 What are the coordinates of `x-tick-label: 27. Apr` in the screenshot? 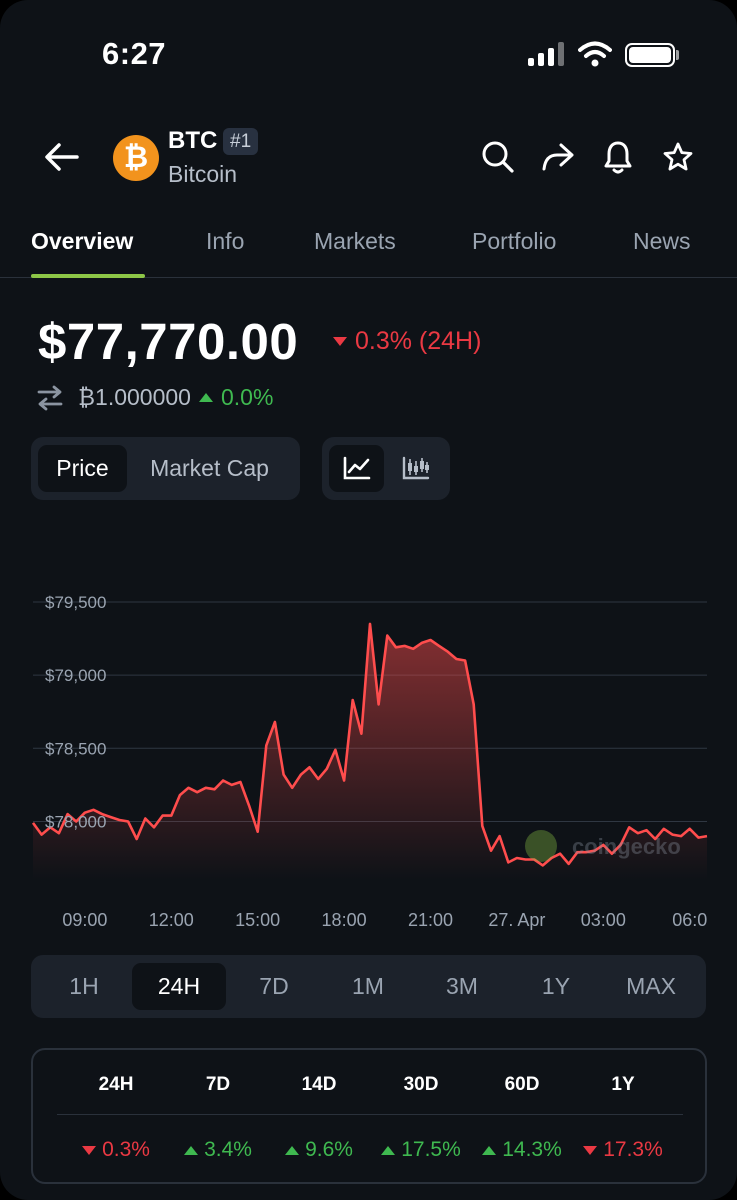 It's located at (516, 920).